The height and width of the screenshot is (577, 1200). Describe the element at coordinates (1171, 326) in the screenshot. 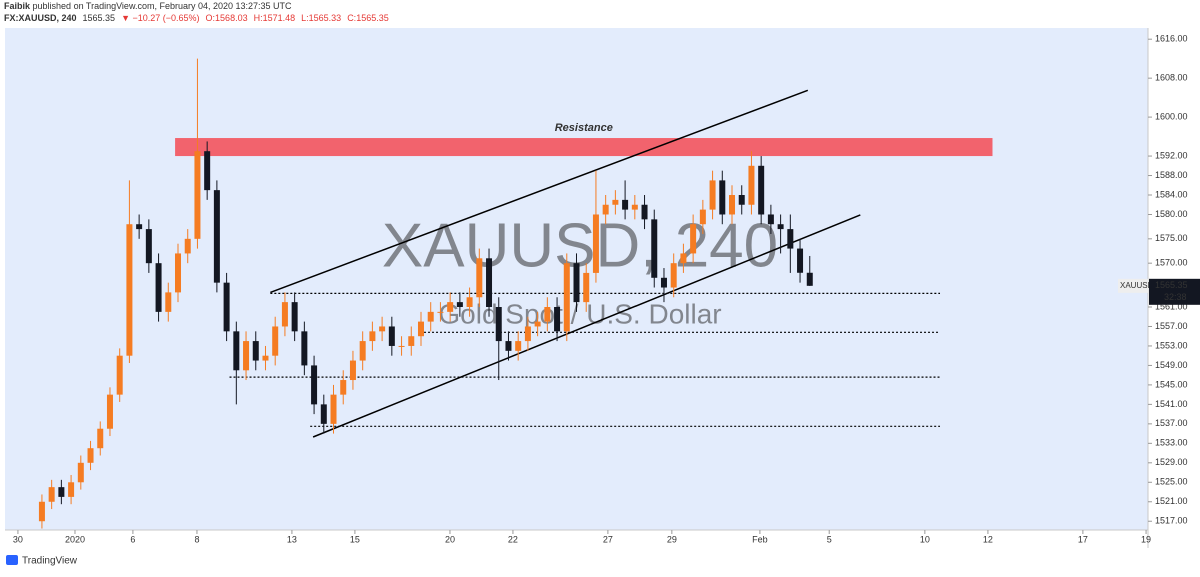

I see `y-tick-label: 1557.00` at that location.